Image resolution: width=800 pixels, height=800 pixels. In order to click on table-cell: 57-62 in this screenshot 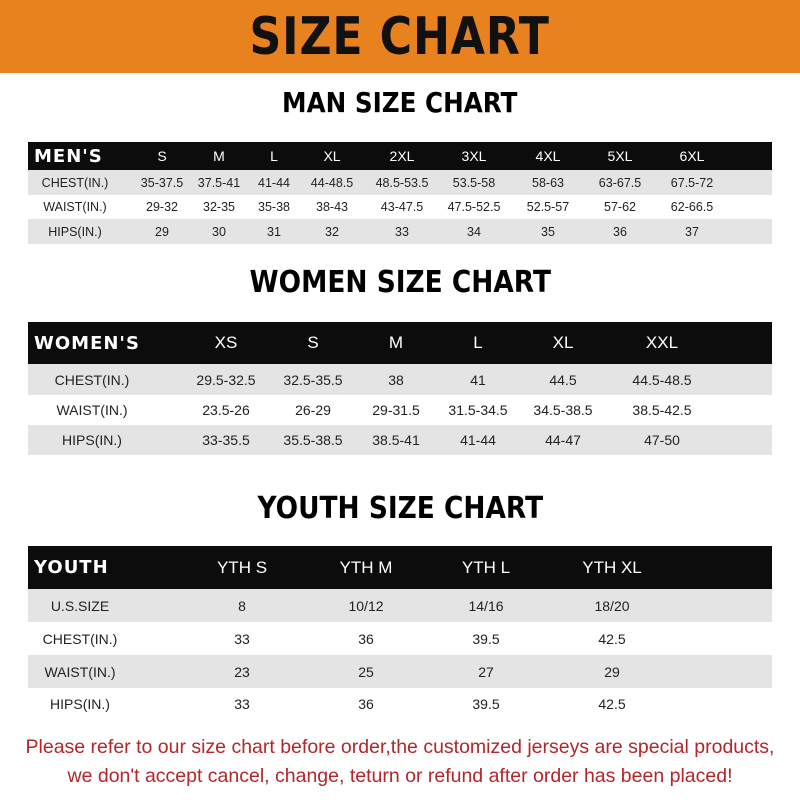, I will do `click(620, 207)`.